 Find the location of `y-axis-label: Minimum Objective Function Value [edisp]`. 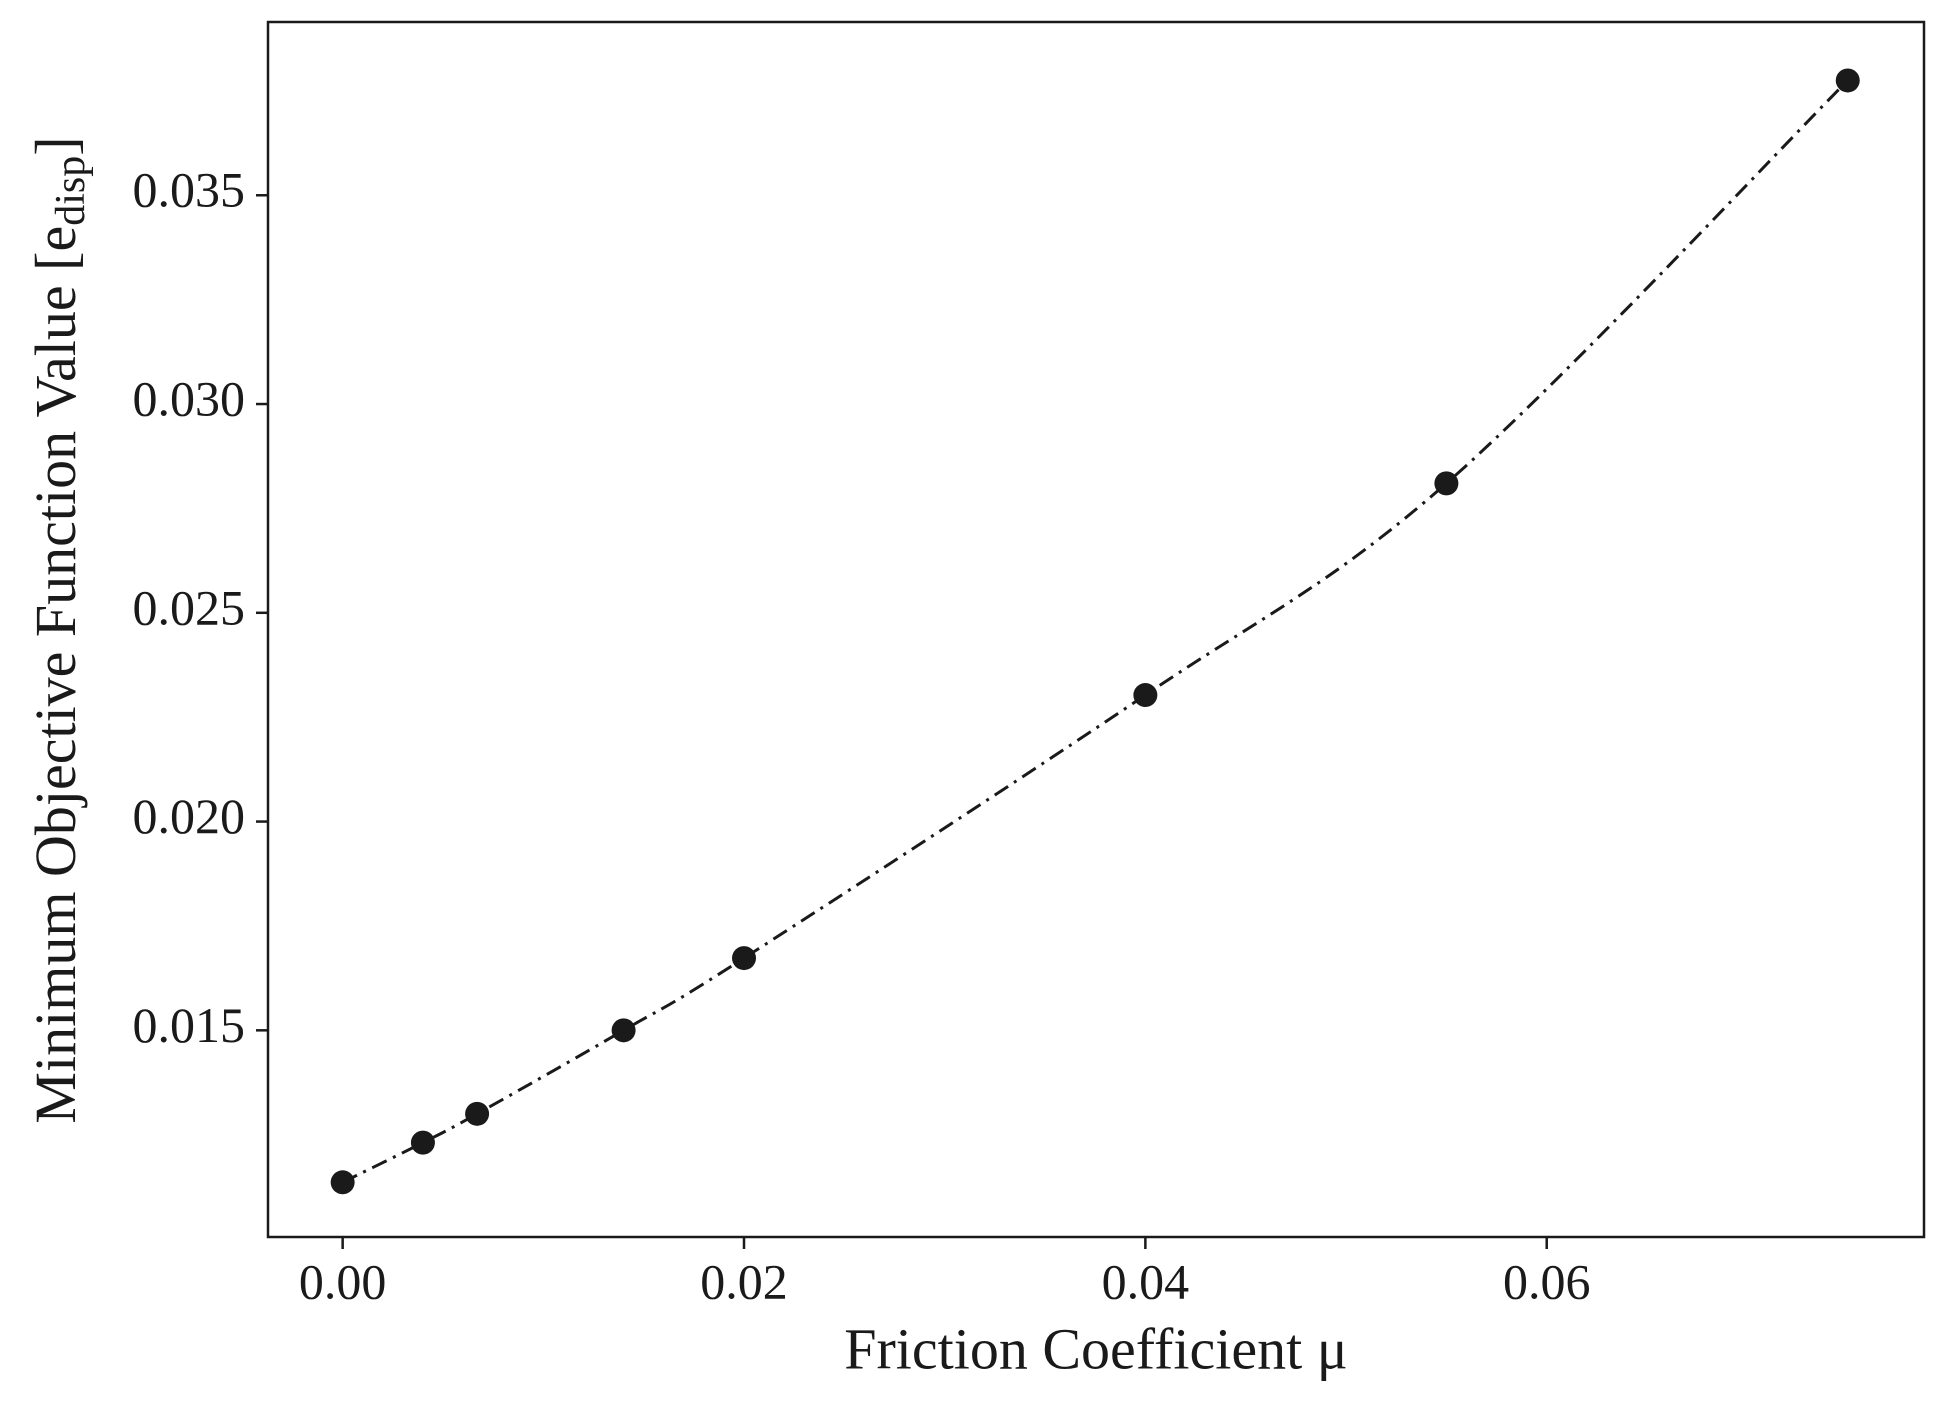

y-axis-label: Minimum Objective Function Value [edisp] is located at coordinates (58, 629).